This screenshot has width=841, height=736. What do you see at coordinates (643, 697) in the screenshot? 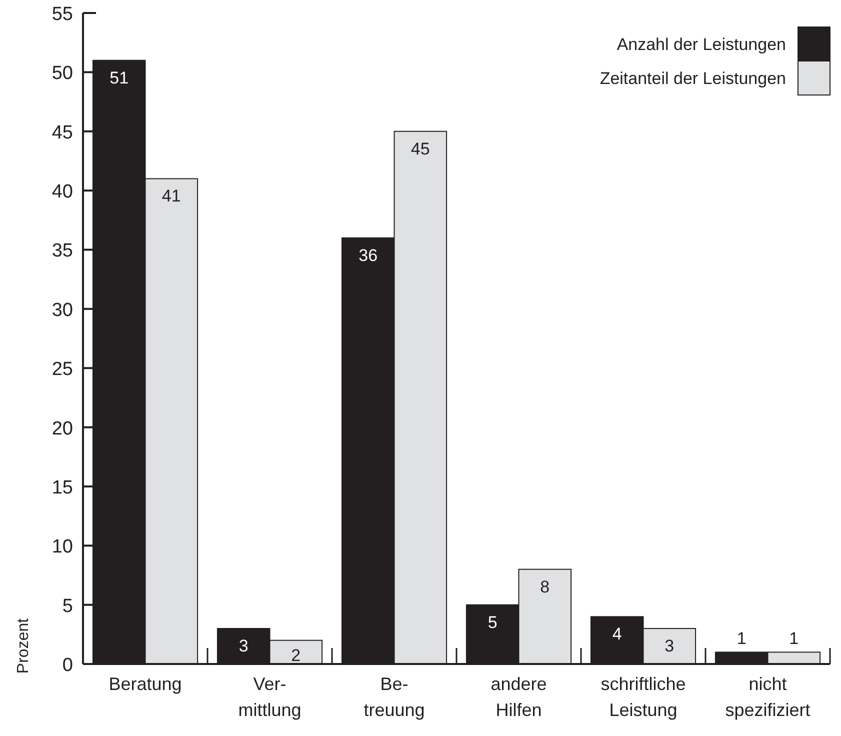
I see `x-tick-label: schriftliche Leistung` at bounding box center [643, 697].